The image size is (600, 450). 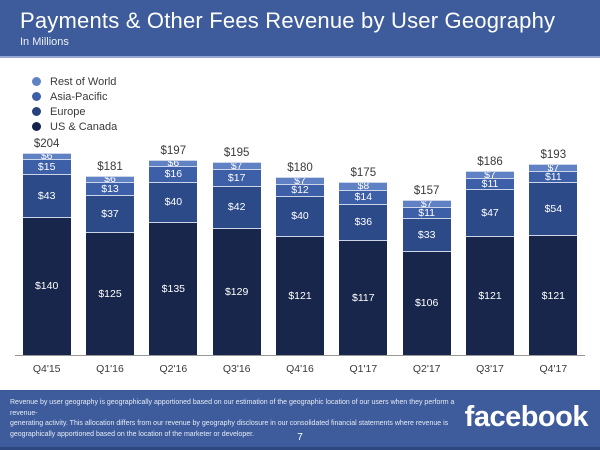 I want to click on bar-segment: $33, so click(x=426, y=234).